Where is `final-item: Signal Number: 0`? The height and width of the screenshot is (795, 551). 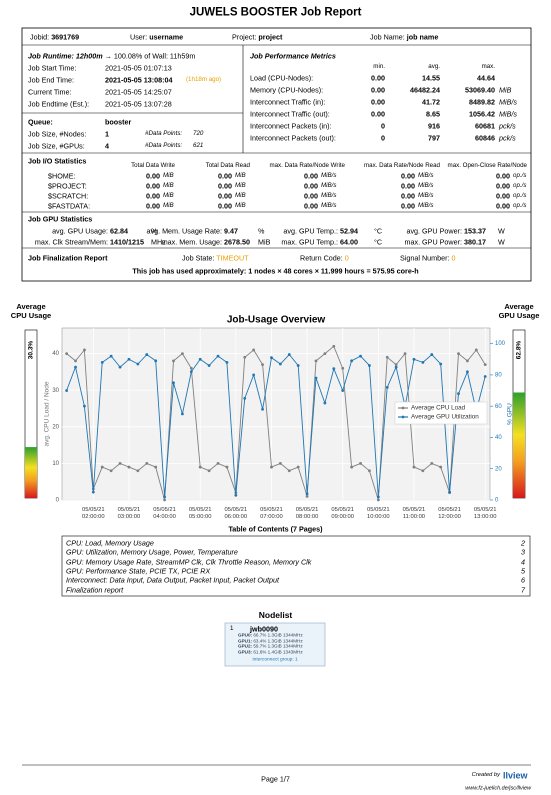
final-item: Signal Number: 0 is located at coordinates (428, 257).